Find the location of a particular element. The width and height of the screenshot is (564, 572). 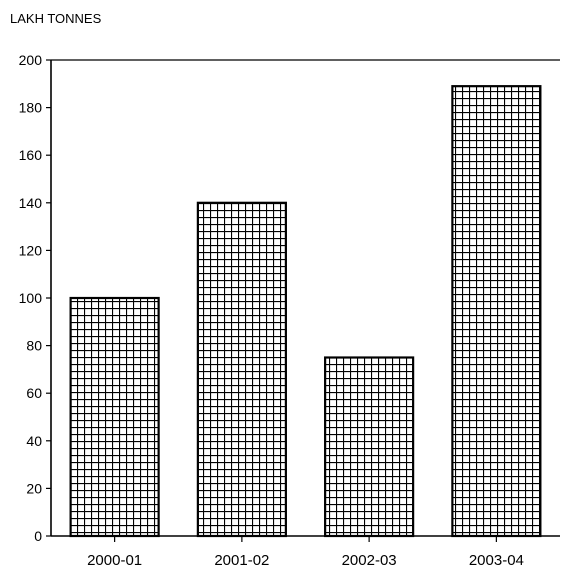

y-tick-label: 100 is located at coordinates (31, 298).